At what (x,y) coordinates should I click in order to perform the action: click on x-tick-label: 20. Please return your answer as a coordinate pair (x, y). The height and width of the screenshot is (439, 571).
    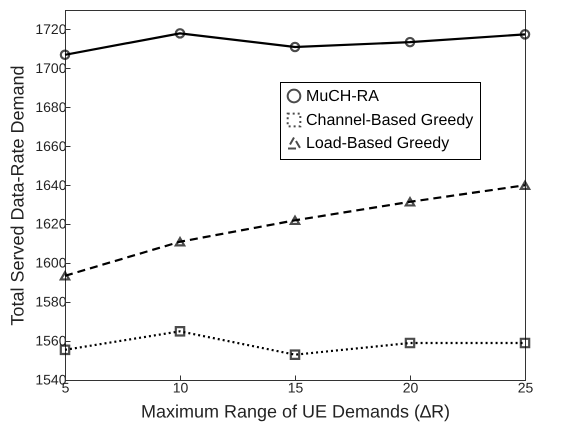
    Looking at the image, I should click on (410, 388).